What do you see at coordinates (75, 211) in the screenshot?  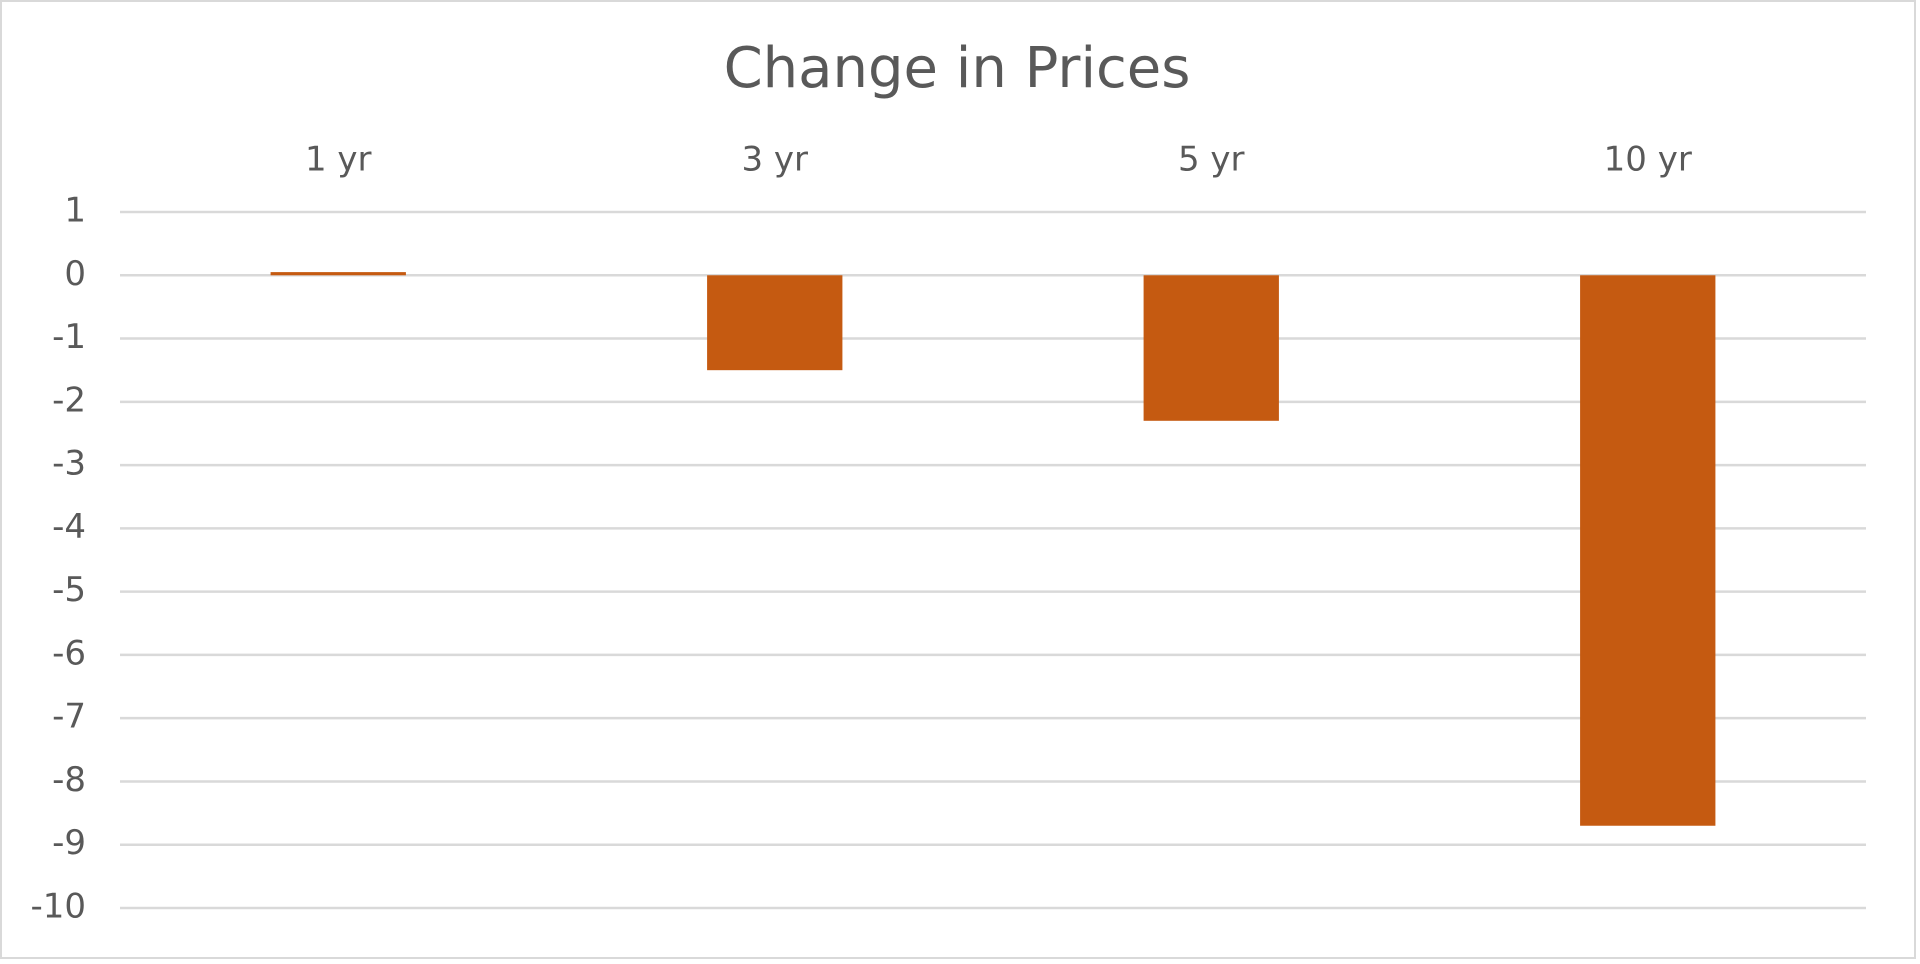 I see `y-tick-label: 1` at bounding box center [75, 211].